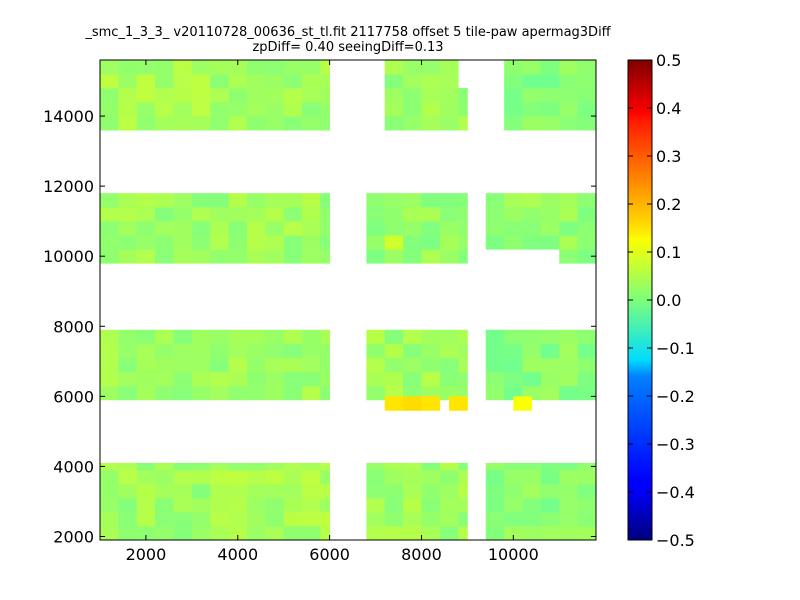  What do you see at coordinates (421, 554) in the screenshot?
I see `x-tick-label: 8000` at bounding box center [421, 554].